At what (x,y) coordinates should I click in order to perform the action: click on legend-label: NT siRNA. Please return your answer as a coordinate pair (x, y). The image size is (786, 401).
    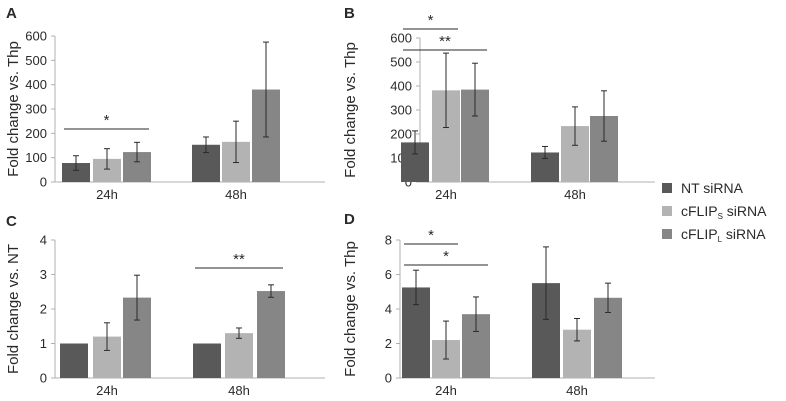
    Looking at the image, I should click on (712, 188).